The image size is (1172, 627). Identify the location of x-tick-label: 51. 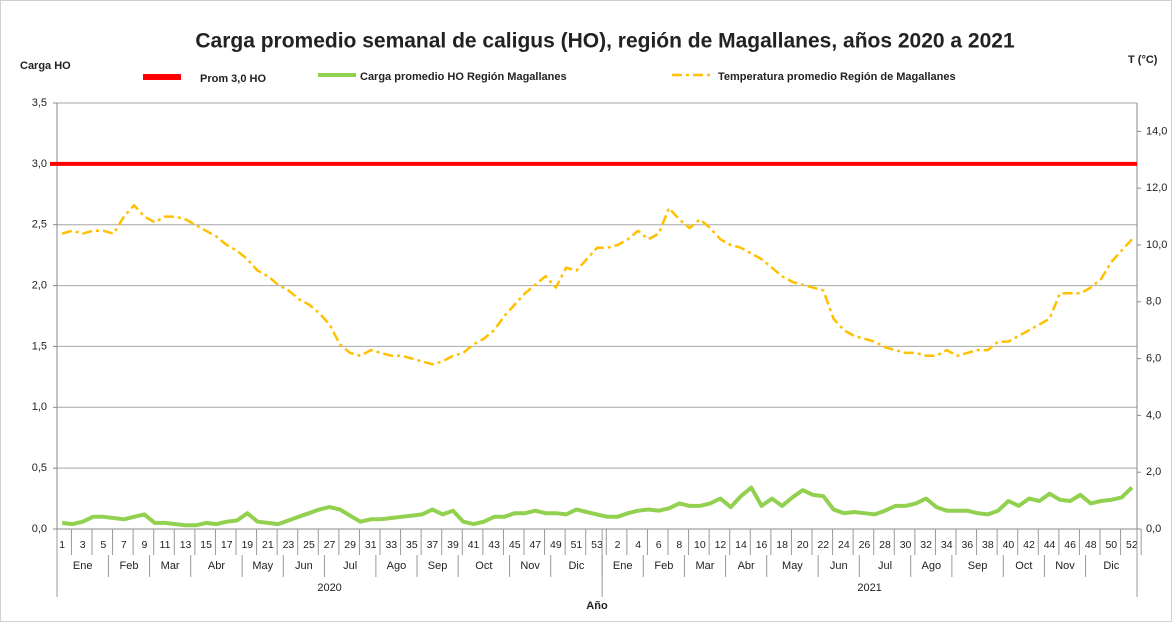
(577, 545).